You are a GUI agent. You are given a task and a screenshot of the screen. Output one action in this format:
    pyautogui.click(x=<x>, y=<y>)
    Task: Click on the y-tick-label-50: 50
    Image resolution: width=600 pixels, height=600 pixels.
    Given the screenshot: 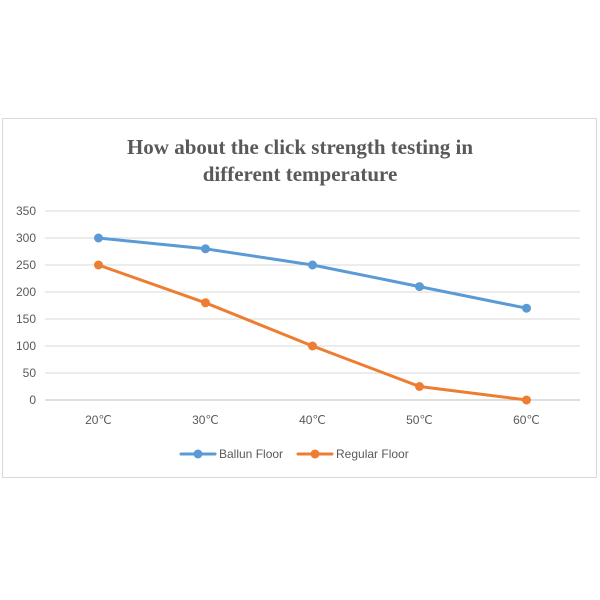 What is the action you would take?
    pyautogui.click(x=30, y=373)
    